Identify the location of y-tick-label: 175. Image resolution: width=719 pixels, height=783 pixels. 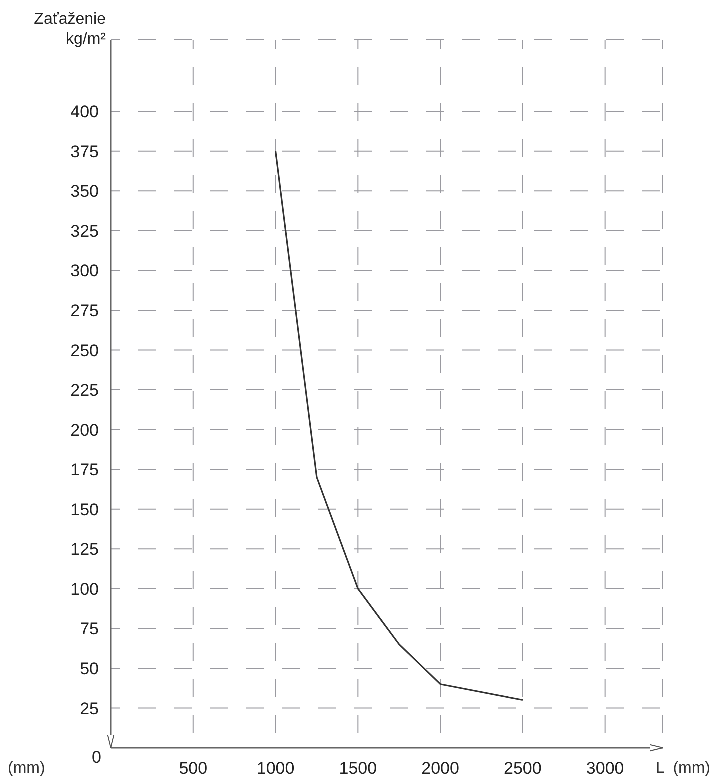
(84, 470).